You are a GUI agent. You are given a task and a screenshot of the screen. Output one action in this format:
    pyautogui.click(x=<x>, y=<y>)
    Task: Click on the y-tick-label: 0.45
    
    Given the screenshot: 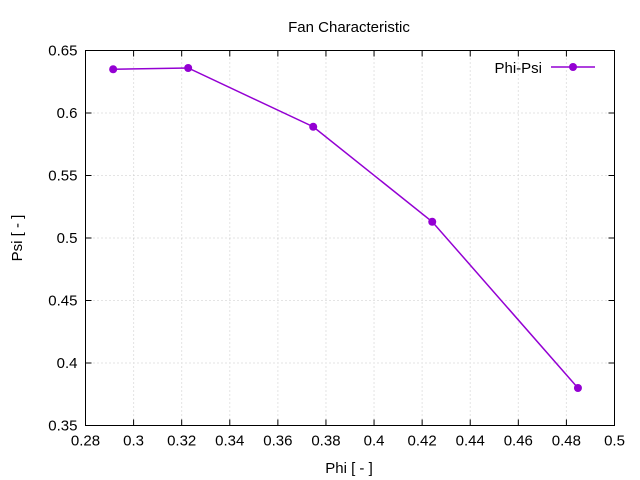 What is the action you would take?
    pyautogui.click(x=62, y=301)
    